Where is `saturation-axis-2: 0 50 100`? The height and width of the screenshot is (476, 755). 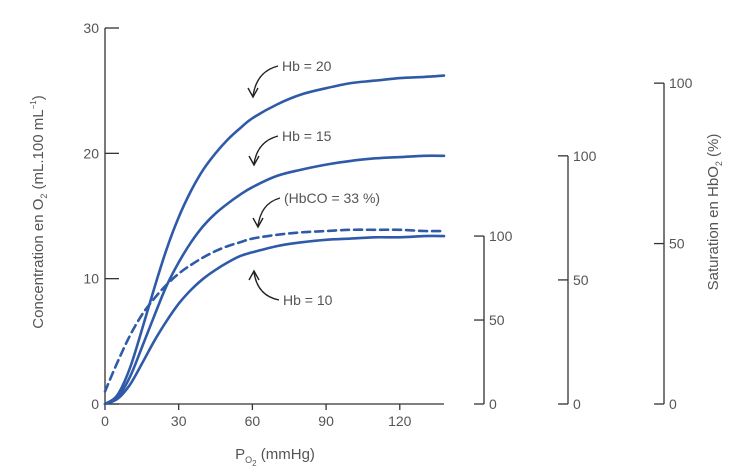
saturation-axis-2: 0 50 100 is located at coordinates (673, 243).